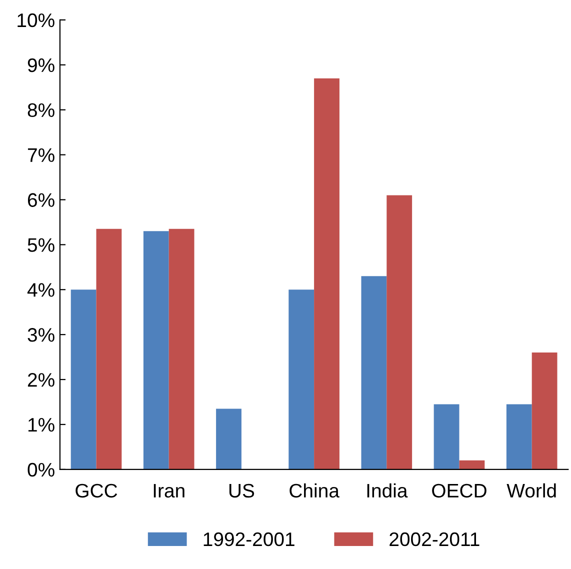  I want to click on legend-label: 2002-2011, so click(435, 539).